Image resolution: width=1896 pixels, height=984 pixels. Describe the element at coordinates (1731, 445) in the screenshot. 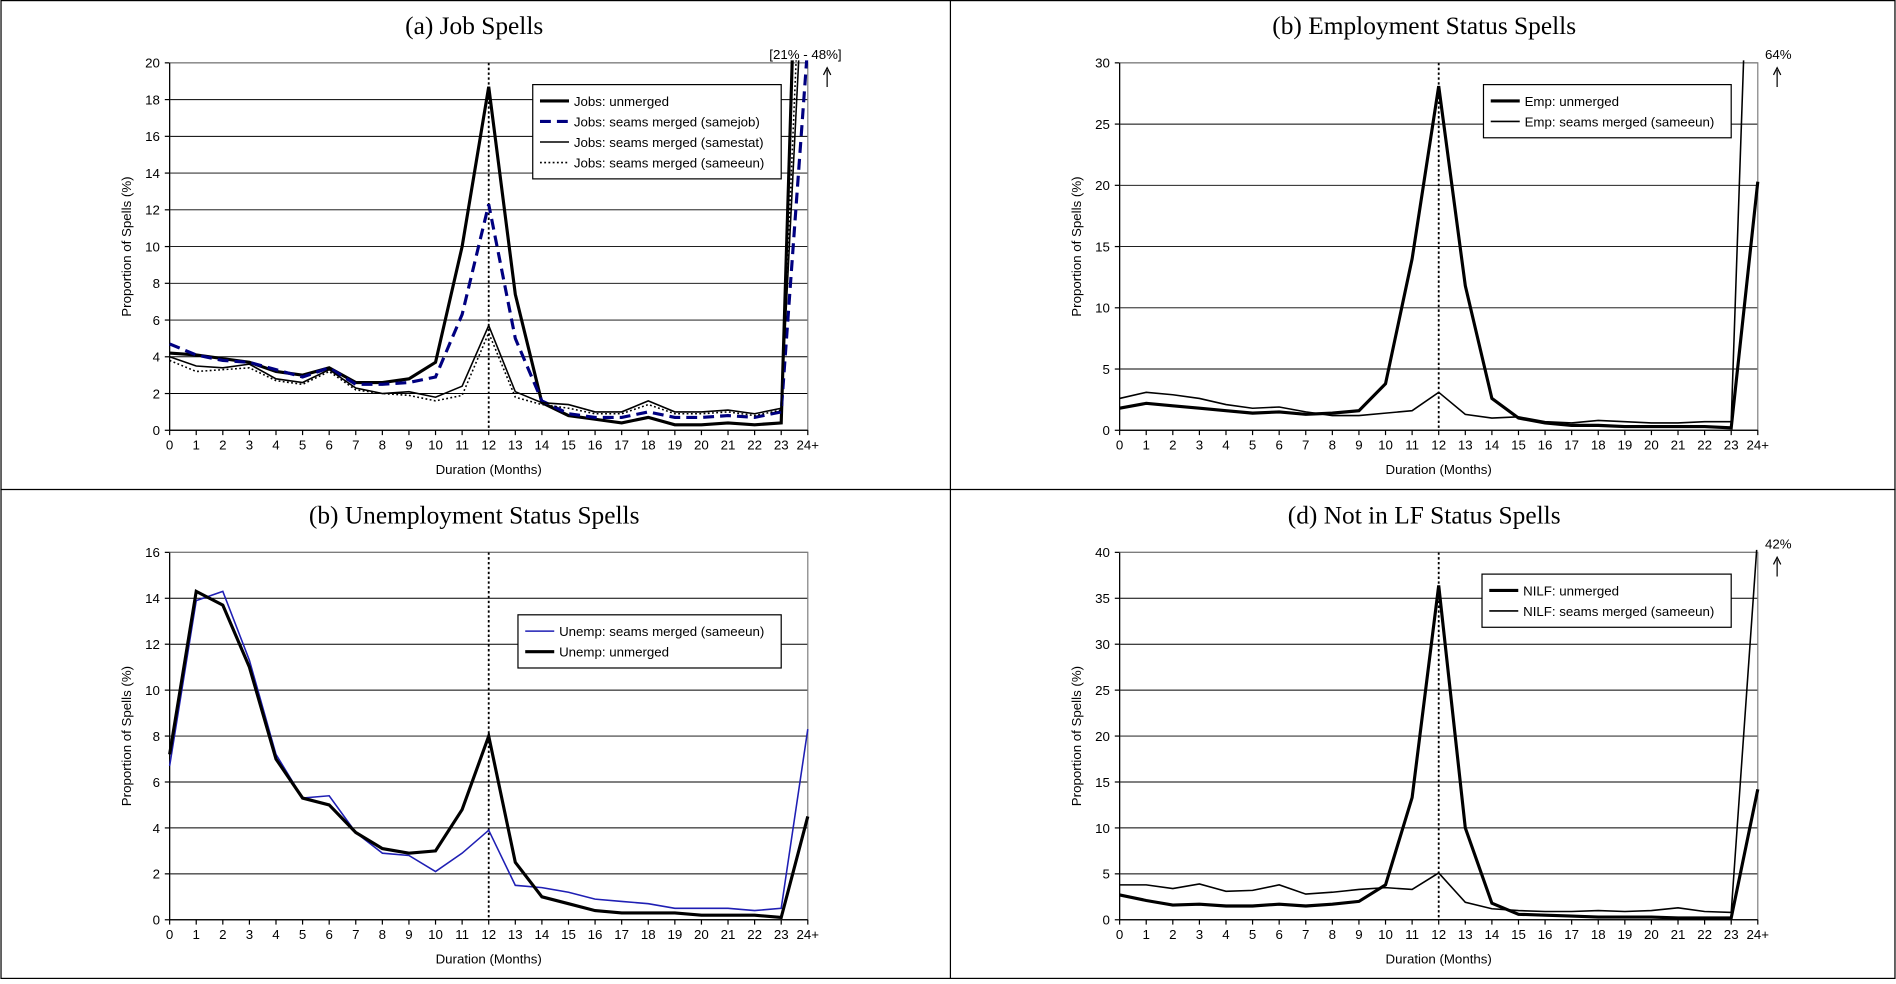

I see `x-tick-label: 23` at that location.